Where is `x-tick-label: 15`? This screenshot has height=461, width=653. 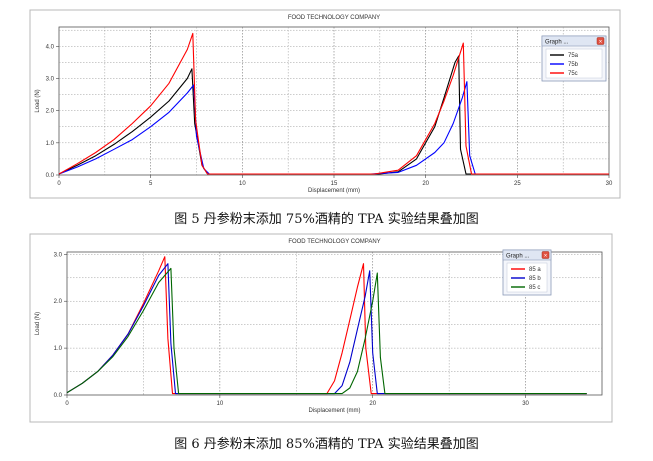 x-tick-label: 15 is located at coordinates (334, 184).